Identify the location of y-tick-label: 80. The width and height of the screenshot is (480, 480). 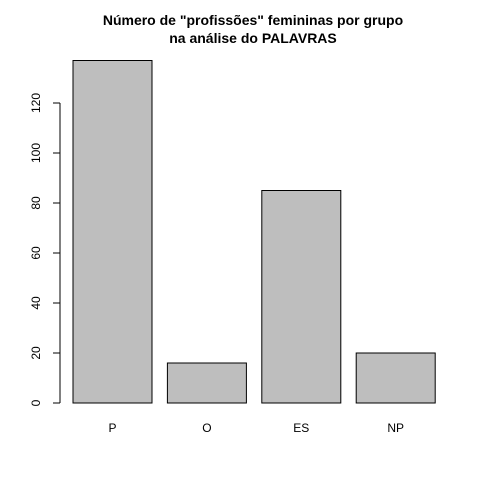
(36, 203).